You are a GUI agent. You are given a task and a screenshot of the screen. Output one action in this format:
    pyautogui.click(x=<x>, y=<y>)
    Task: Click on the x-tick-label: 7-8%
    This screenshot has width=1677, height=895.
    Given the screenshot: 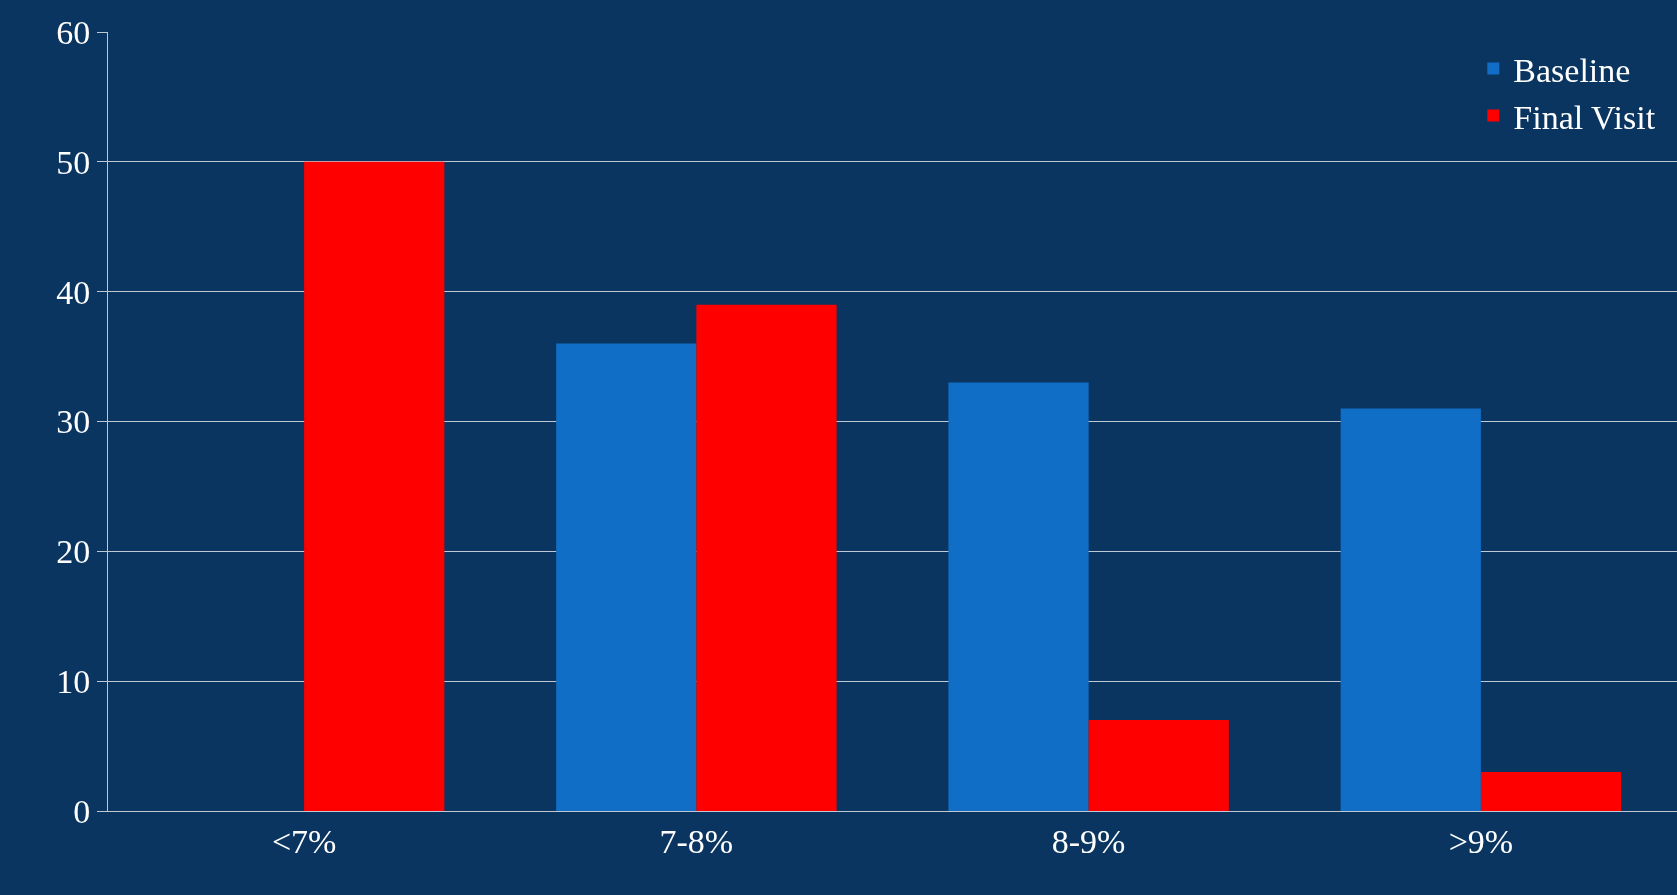 What is the action you would take?
    pyautogui.click(x=696, y=841)
    